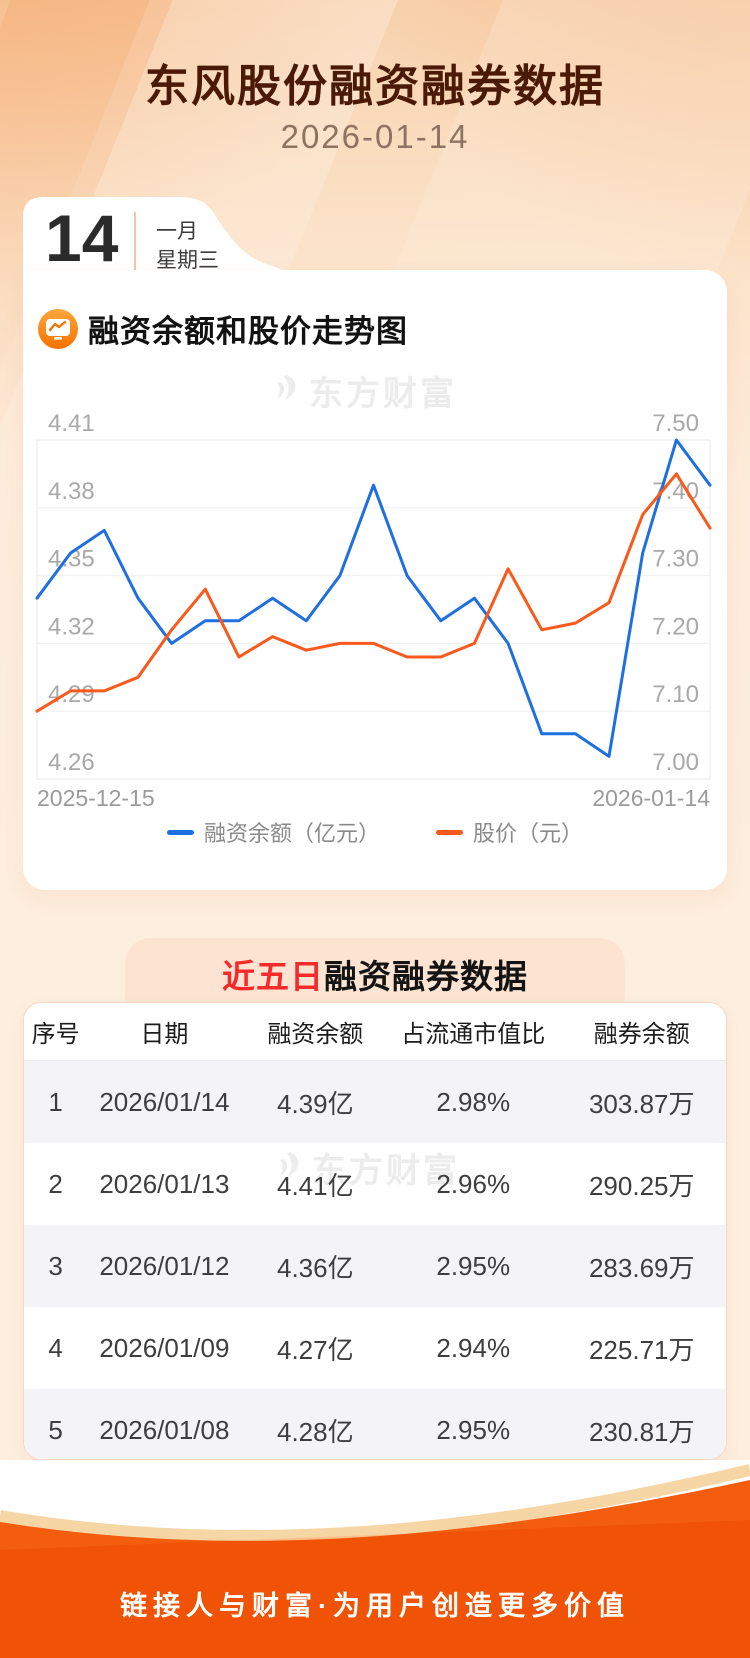 This screenshot has height=1658, width=750. Describe the element at coordinates (528, 833) in the screenshot. I see `legend-label: 股价（元）` at that location.